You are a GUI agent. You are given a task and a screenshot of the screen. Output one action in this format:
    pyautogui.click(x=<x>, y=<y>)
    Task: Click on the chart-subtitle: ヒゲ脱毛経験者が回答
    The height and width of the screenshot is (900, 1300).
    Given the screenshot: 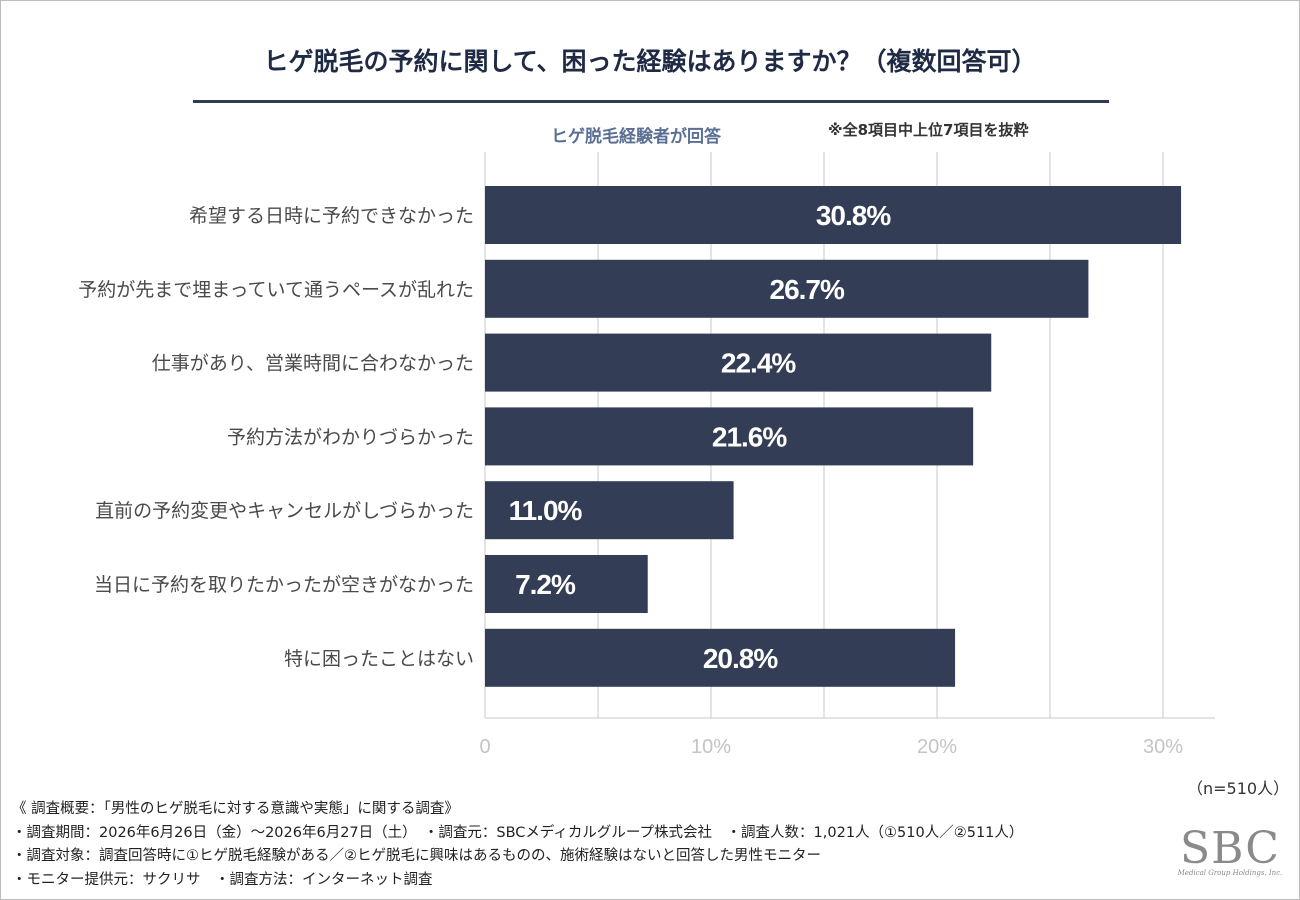 What is the action you would take?
    pyautogui.click(x=636, y=137)
    